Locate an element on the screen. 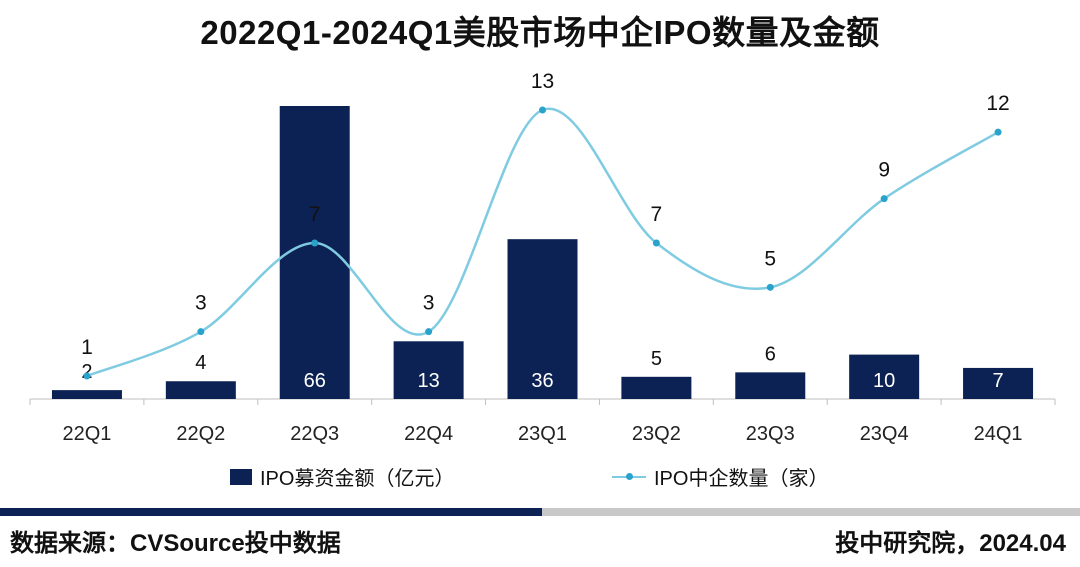  x-tick-label-22Q4: 22Q4 is located at coordinates (428, 434).